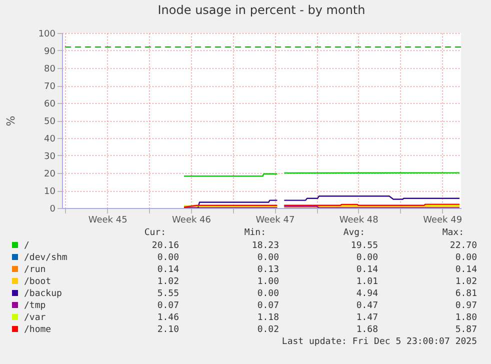 This screenshot has width=491, height=364. Describe the element at coordinates (265, 246) in the screenshot. I see `text: 18.23` at that location.